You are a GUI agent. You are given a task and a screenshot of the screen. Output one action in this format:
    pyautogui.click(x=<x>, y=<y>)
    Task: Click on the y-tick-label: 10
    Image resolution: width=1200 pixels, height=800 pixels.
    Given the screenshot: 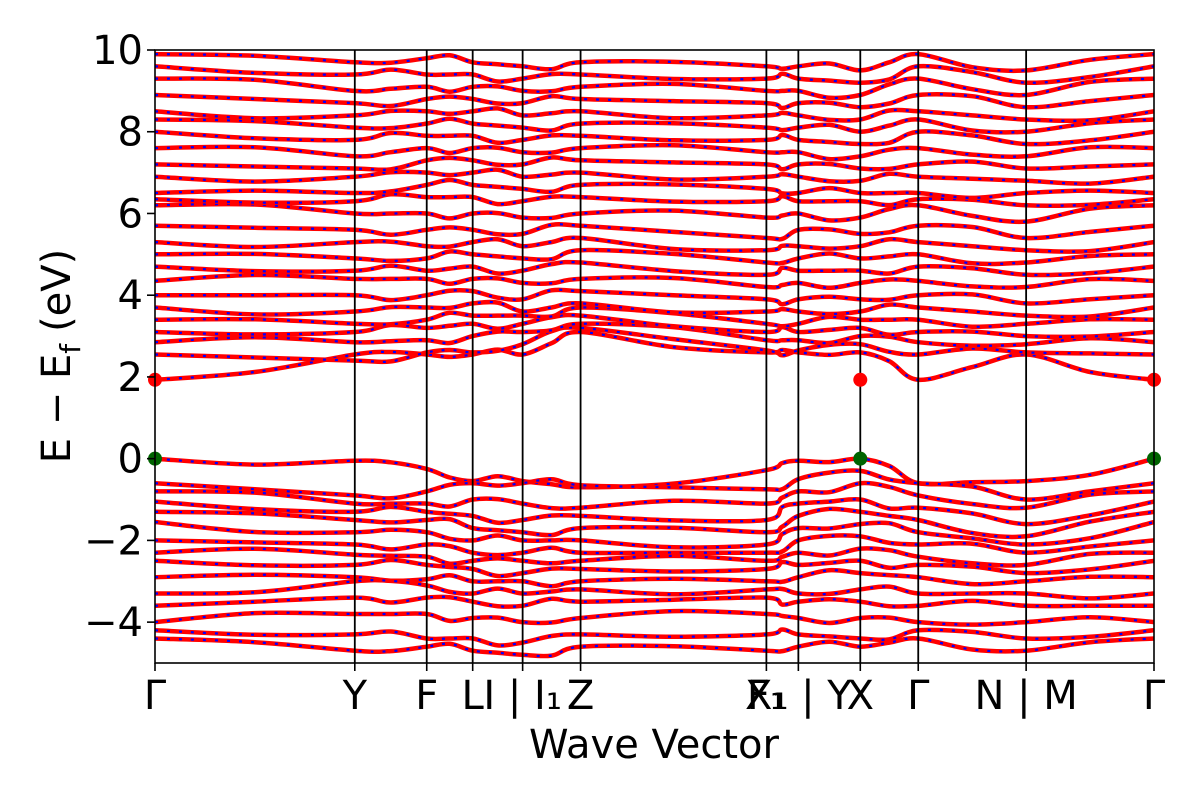 What is the action you would take?
    pyautogui.click(x=117, y=51)
    